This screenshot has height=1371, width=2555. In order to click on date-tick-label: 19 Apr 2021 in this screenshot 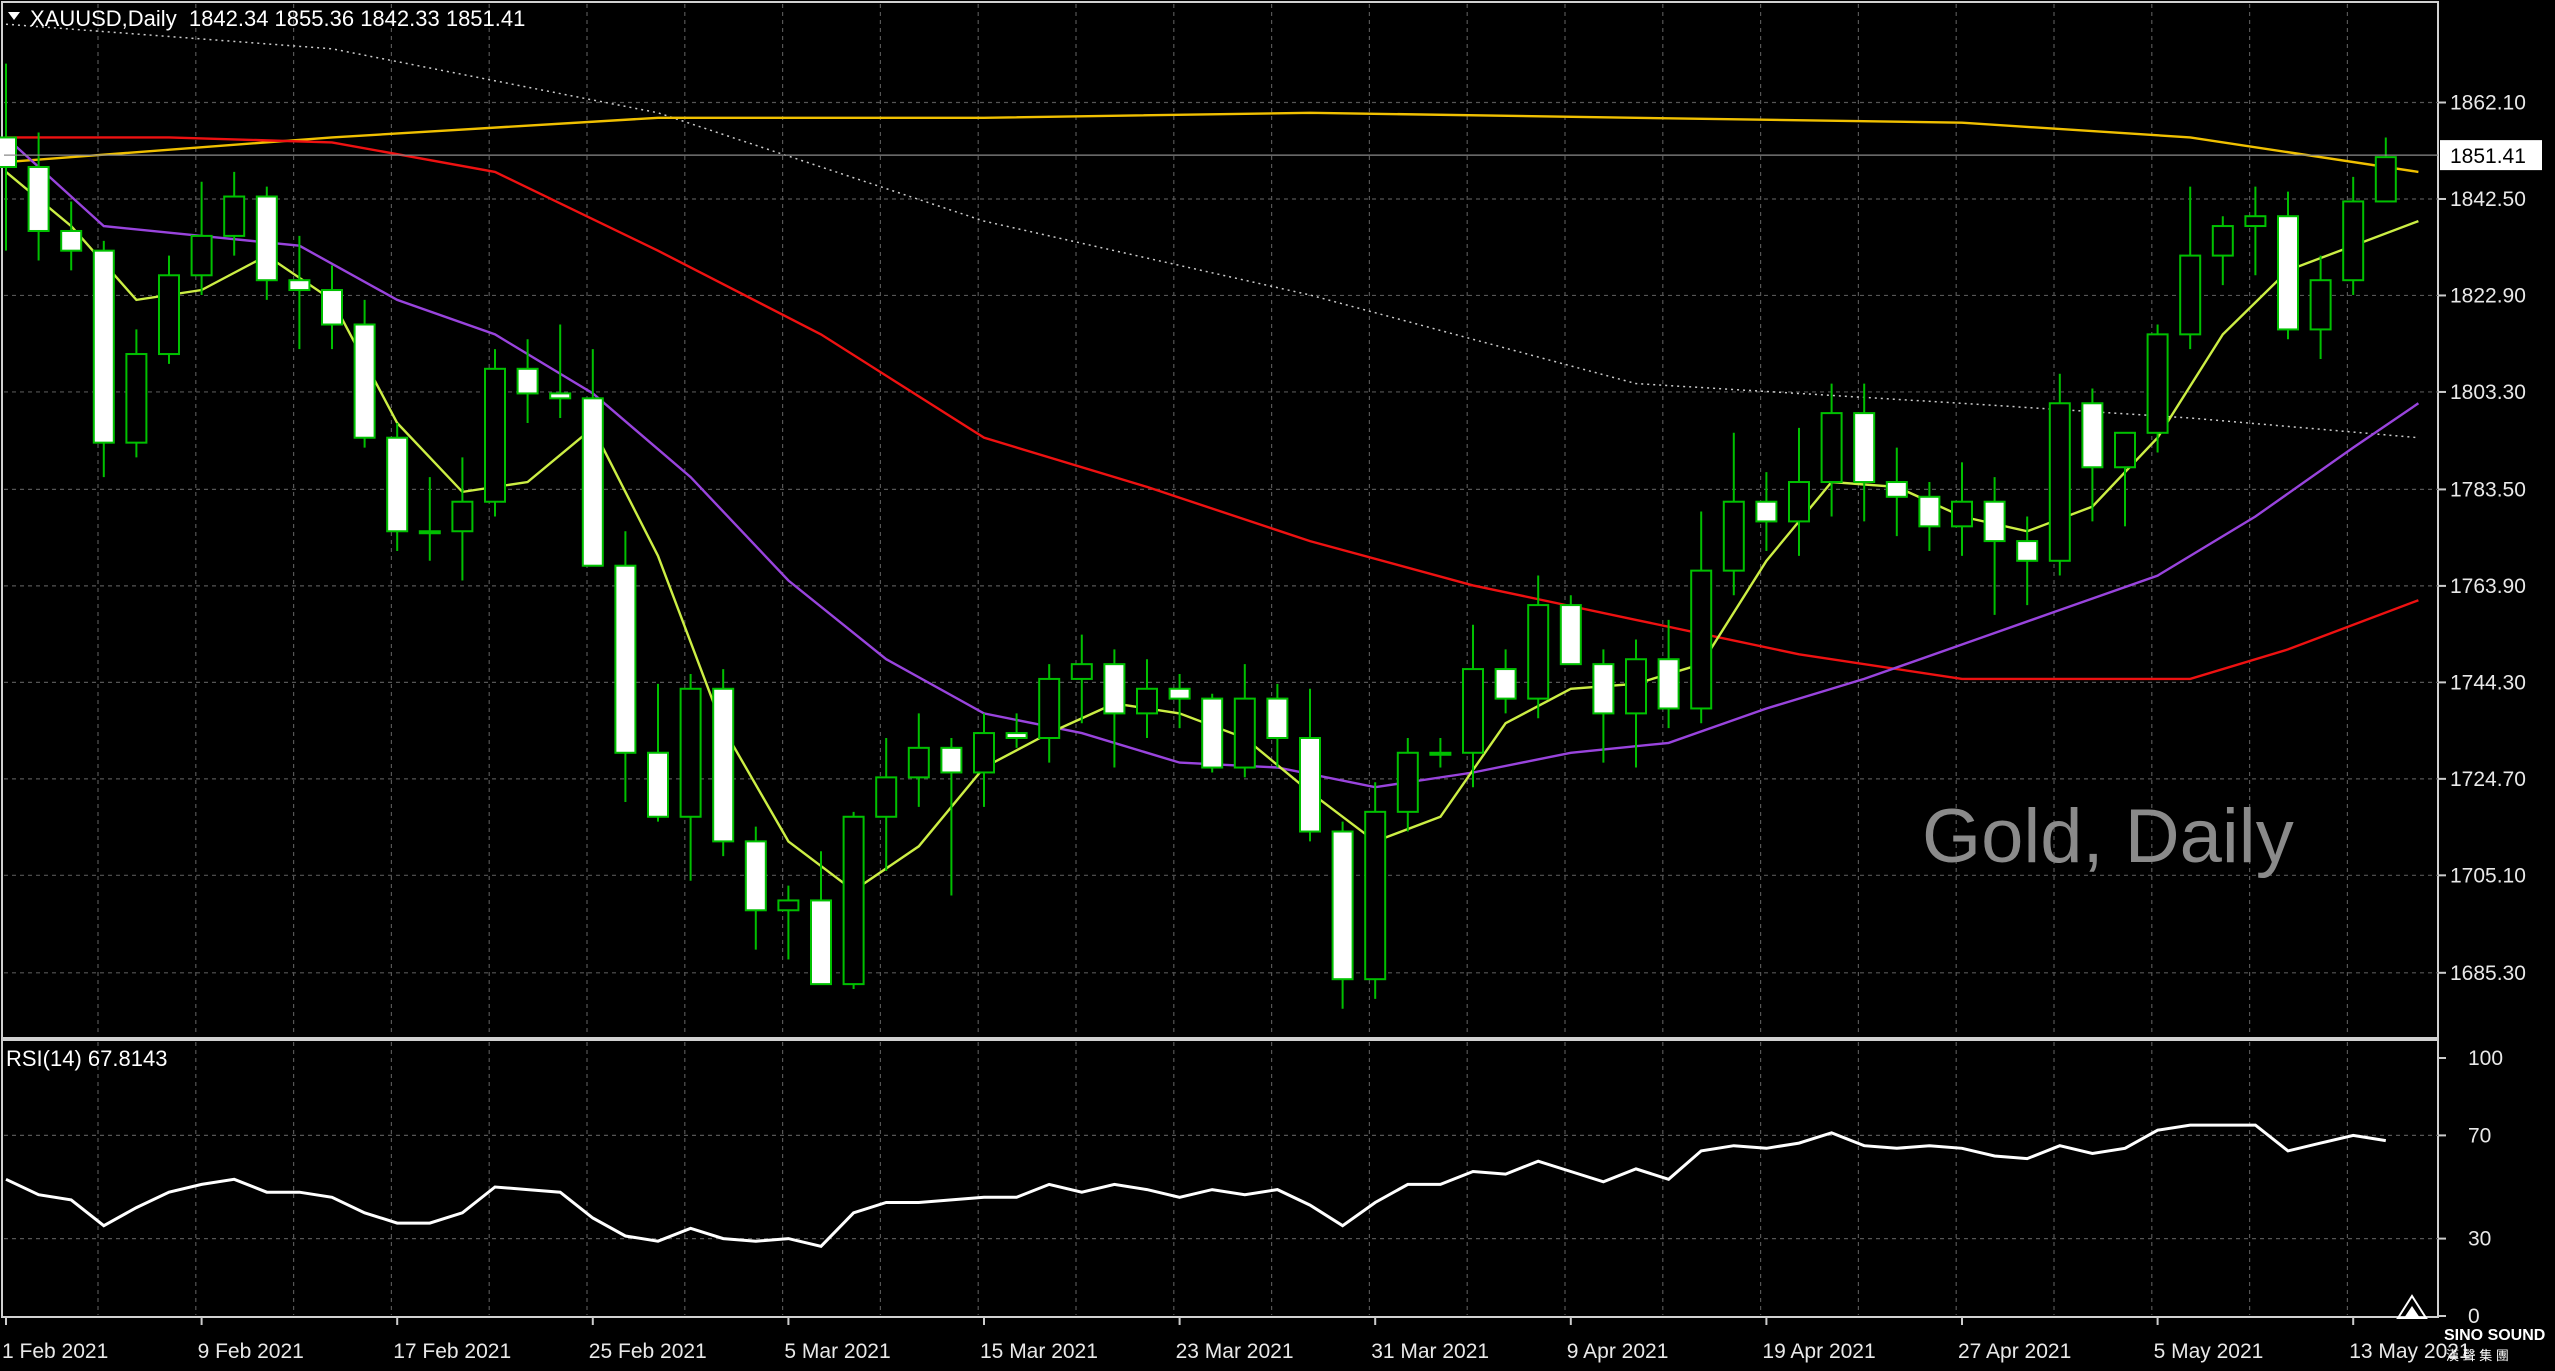, I will do `click(1818, 1351)`.